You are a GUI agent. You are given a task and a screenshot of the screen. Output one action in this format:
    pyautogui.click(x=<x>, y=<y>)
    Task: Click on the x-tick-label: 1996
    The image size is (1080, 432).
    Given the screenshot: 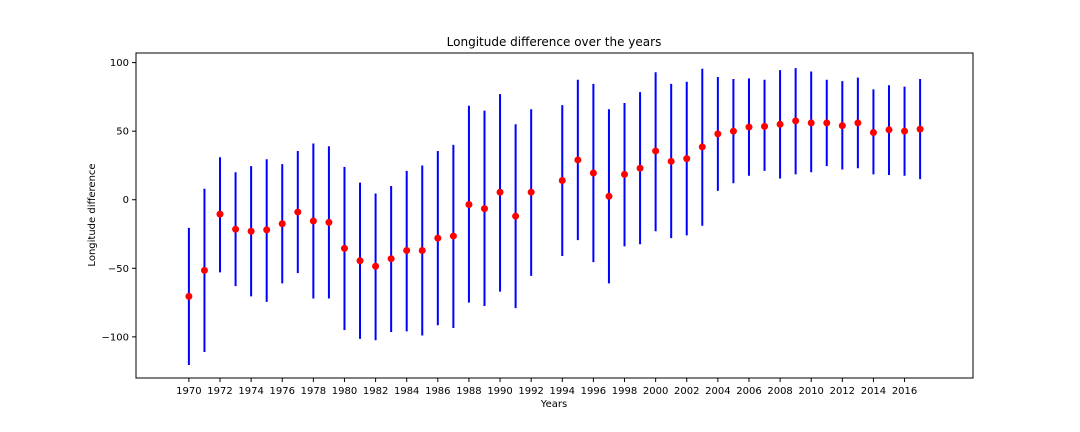 What is the action you would take?
    pyautogui.click(x=593, y=391)
    